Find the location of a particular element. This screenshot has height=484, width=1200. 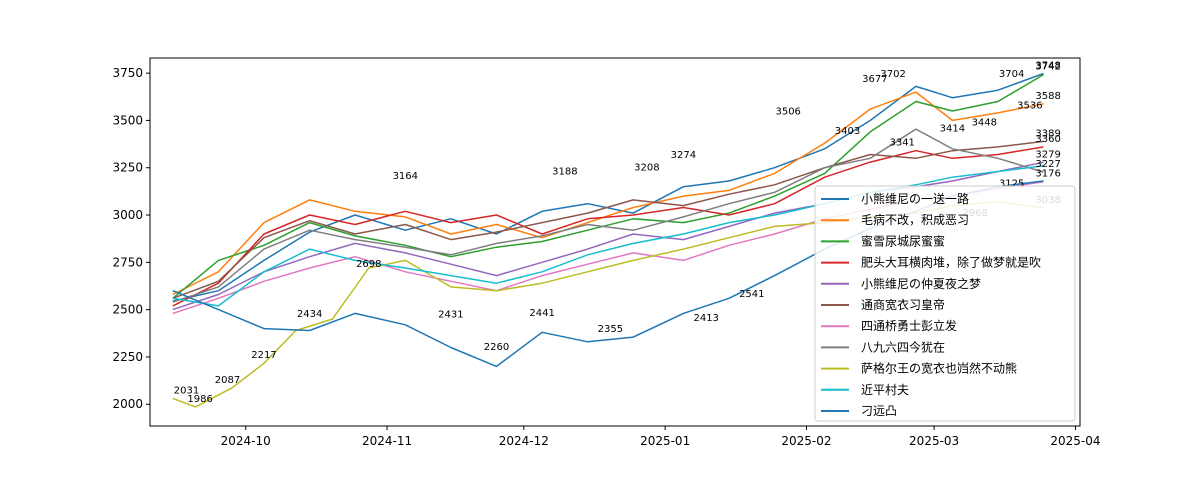

legend-box is located at coordinates (945, 303).